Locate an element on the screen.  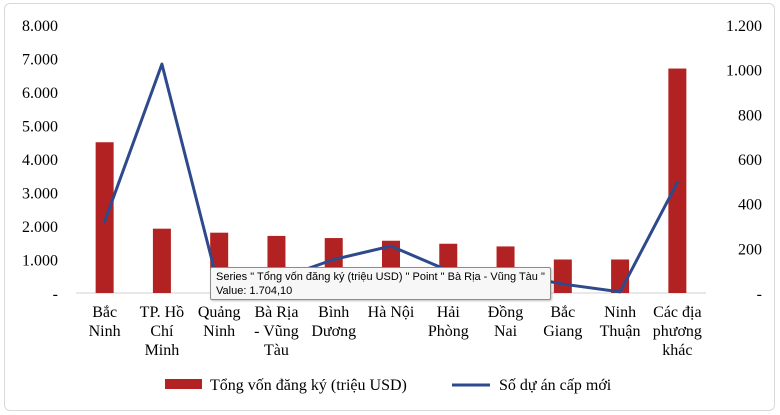
left-tick-label: 7.000 is located at coordinates (40, 60).